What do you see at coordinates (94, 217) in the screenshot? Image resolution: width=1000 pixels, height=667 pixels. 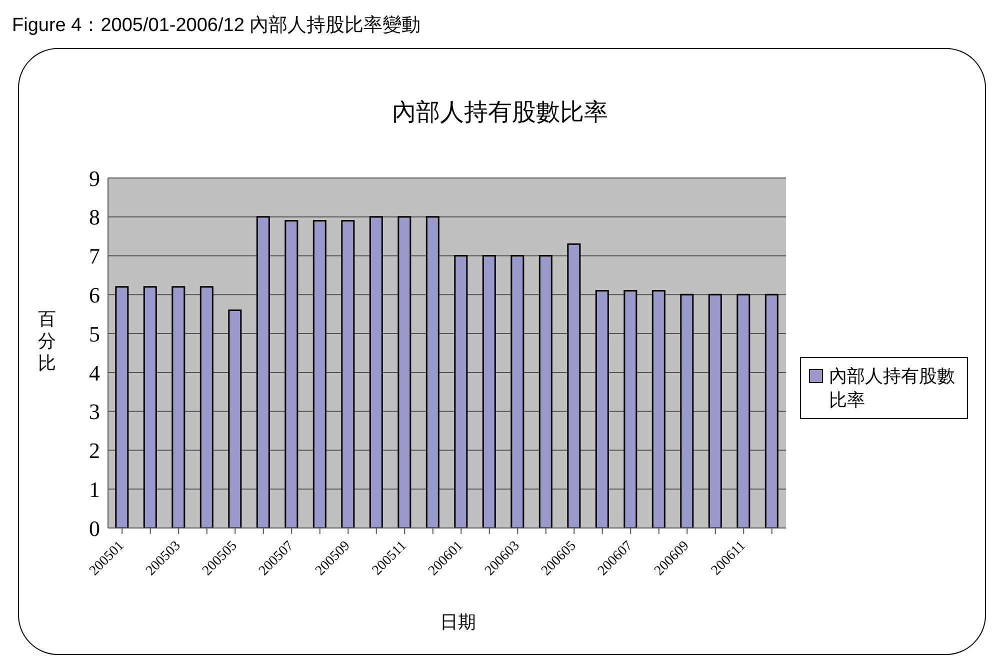 I see `y-tick-label: 8` at bounding box center [94, 217].